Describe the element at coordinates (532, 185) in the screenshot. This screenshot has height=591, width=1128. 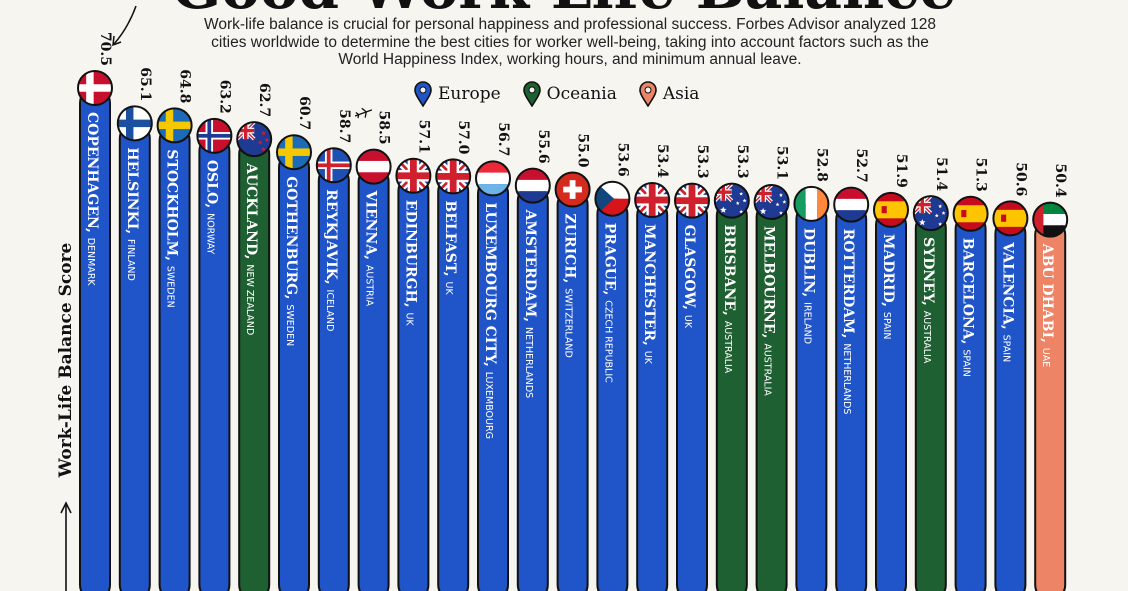
I see `netherlands-flag-icon` at that location.